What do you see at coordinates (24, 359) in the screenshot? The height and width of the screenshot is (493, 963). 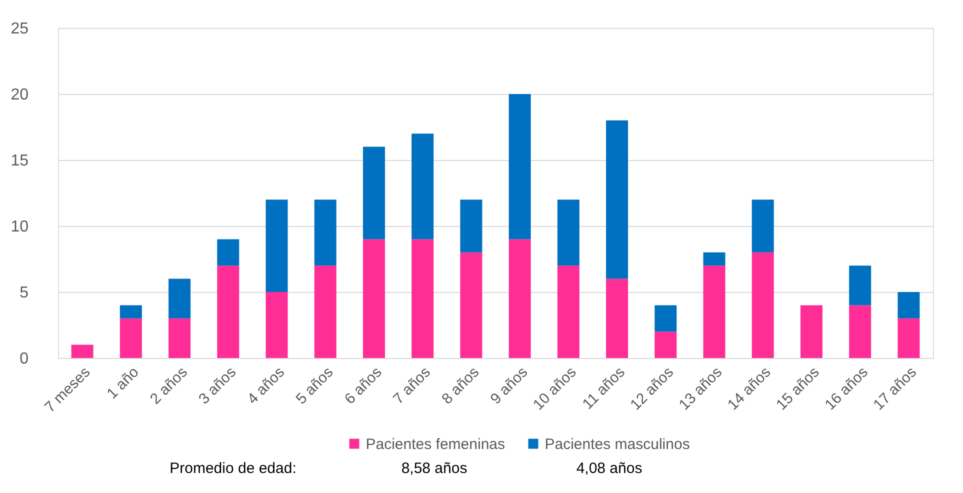 I see `y-tick-label: 0` at bounding box center [24, 359].